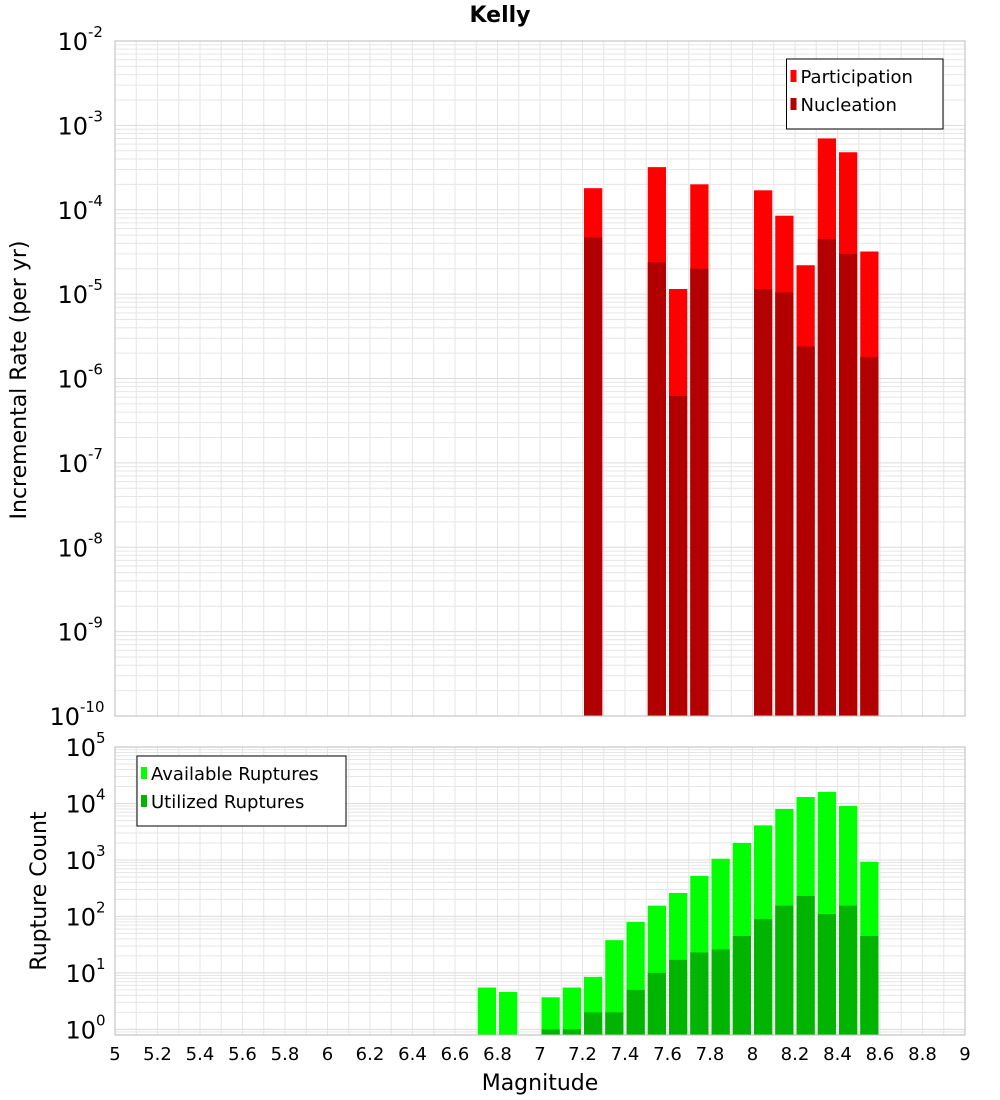 The height and width of the screenshot is (1100, 1000). Describe the element at coordinates (19, 380) in the screenshot. I see `top-y-axis-label: Incremental Rate (per yr)` at that location.